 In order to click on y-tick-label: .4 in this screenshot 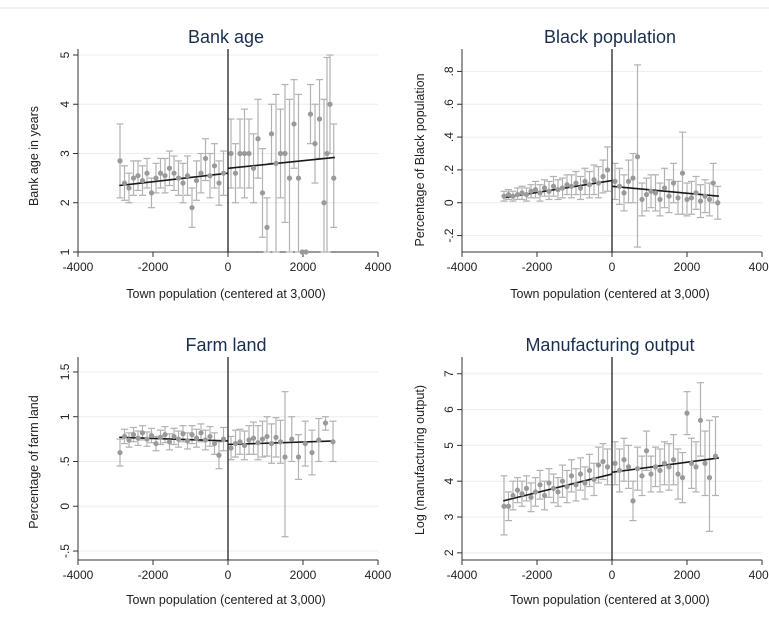, I will do `click(449, 137)`.